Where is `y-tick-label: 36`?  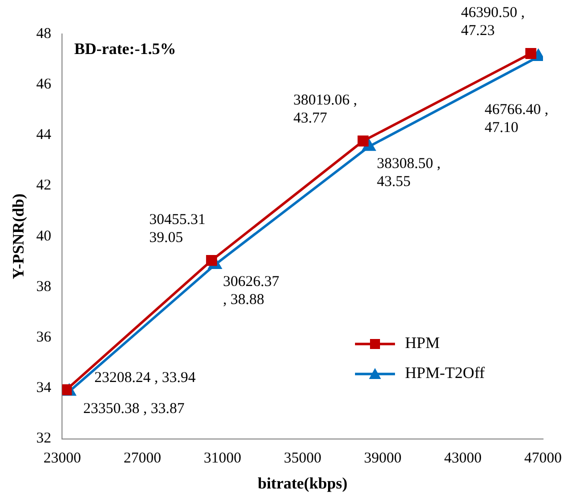 y-tick-label: 36 is located at coordinates (44, 338).